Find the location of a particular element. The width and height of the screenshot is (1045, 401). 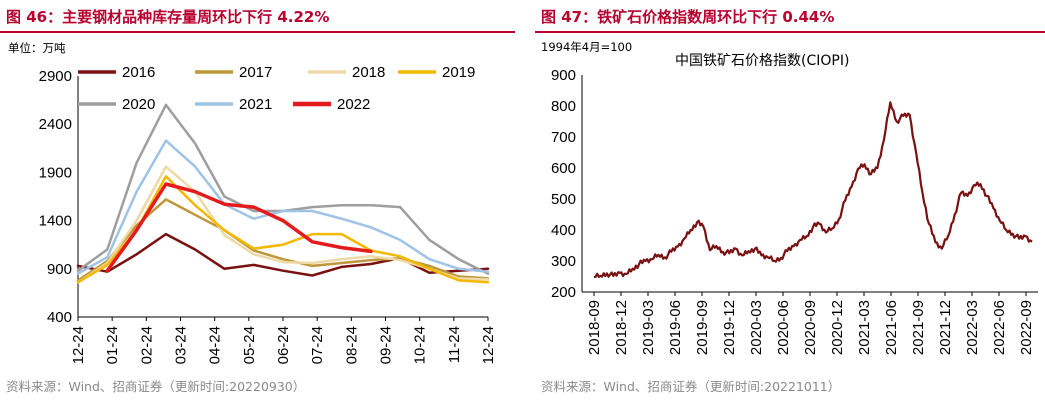

y-tick-label: 200 is located at coordinates (563, 292).